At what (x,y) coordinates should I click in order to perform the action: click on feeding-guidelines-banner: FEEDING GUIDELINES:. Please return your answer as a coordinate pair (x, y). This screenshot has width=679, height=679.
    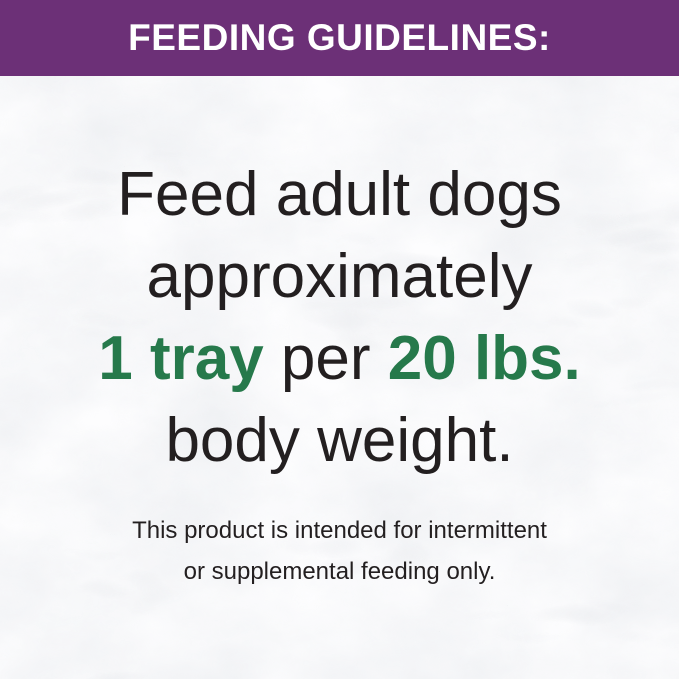
    Looking at the image, I should click on (339, 38).